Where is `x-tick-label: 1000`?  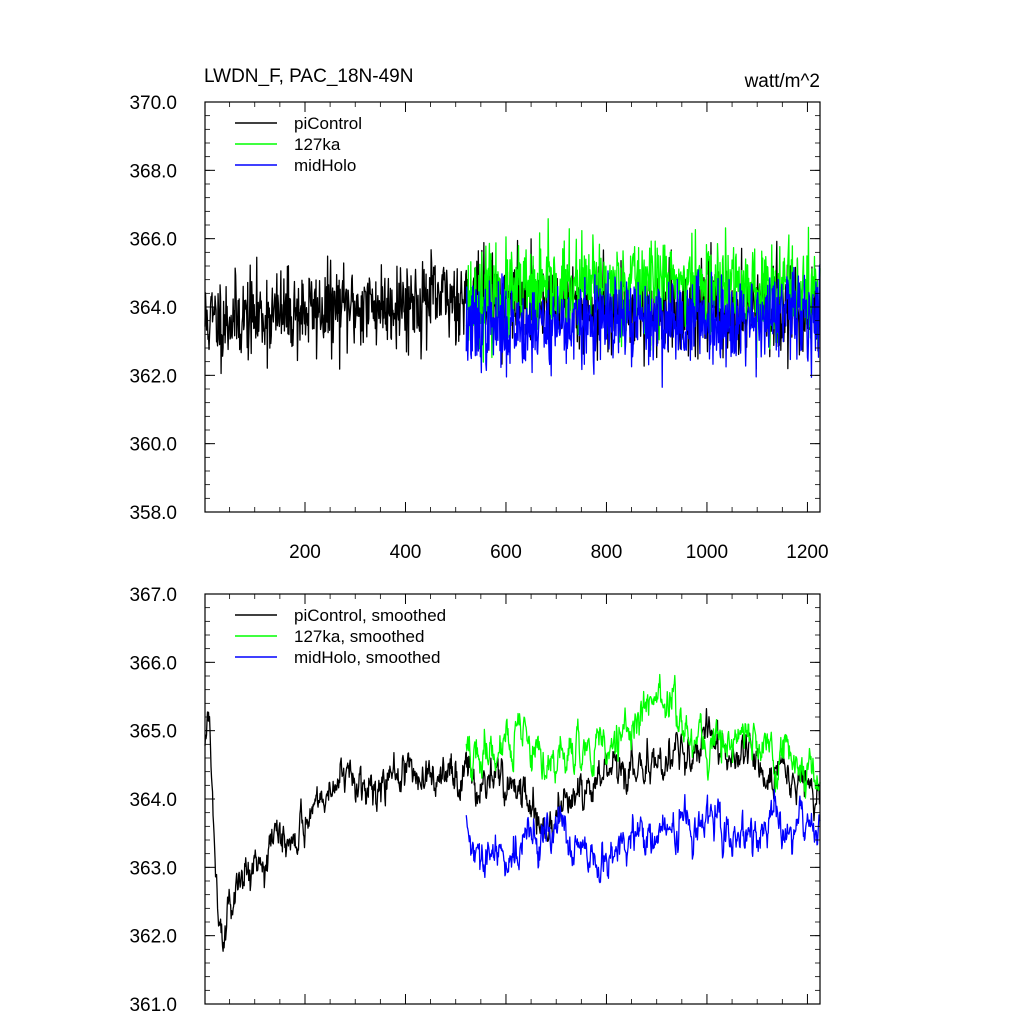
x-tick-label: 1000 is located at coordinates (707, 552).